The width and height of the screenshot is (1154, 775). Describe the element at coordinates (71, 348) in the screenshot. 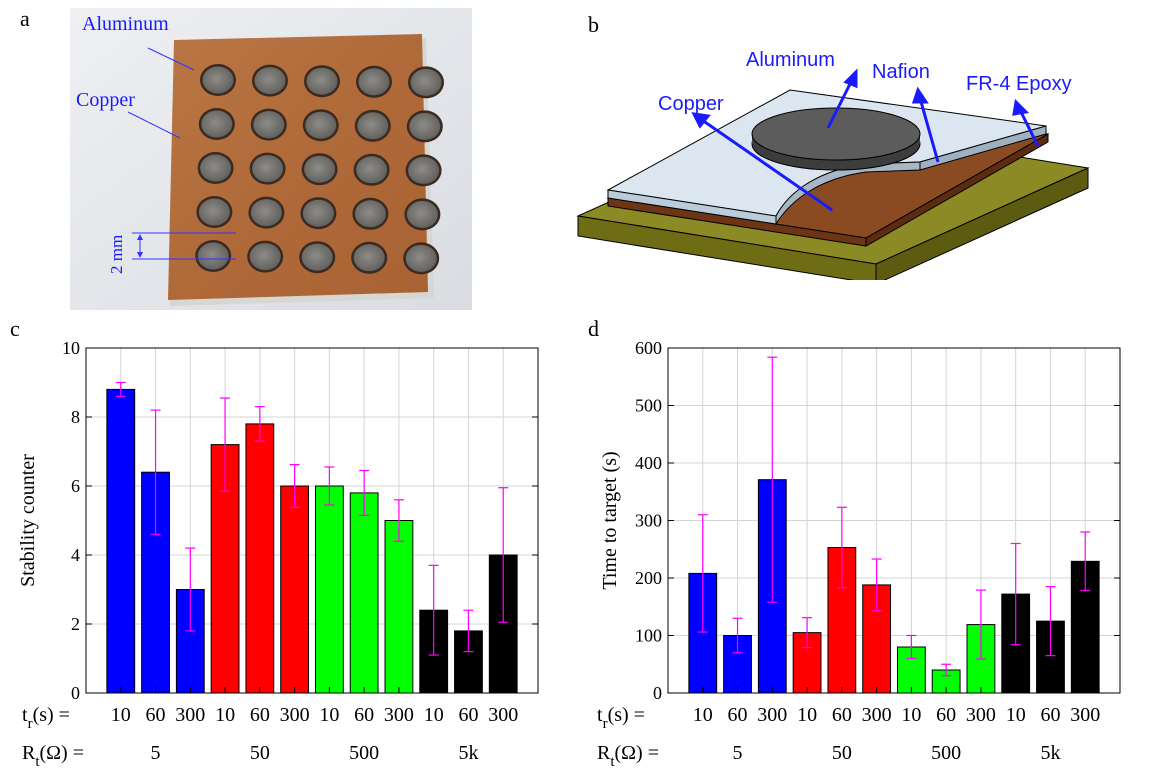

I see `y-tick-label: 10` at that location.